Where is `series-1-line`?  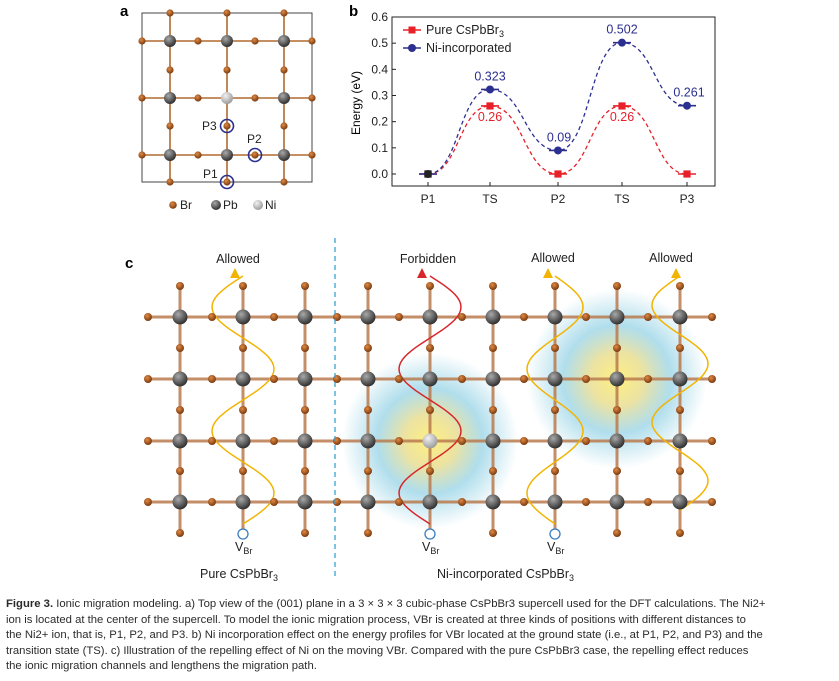
series-1-line is located at coordinates (557, 108).